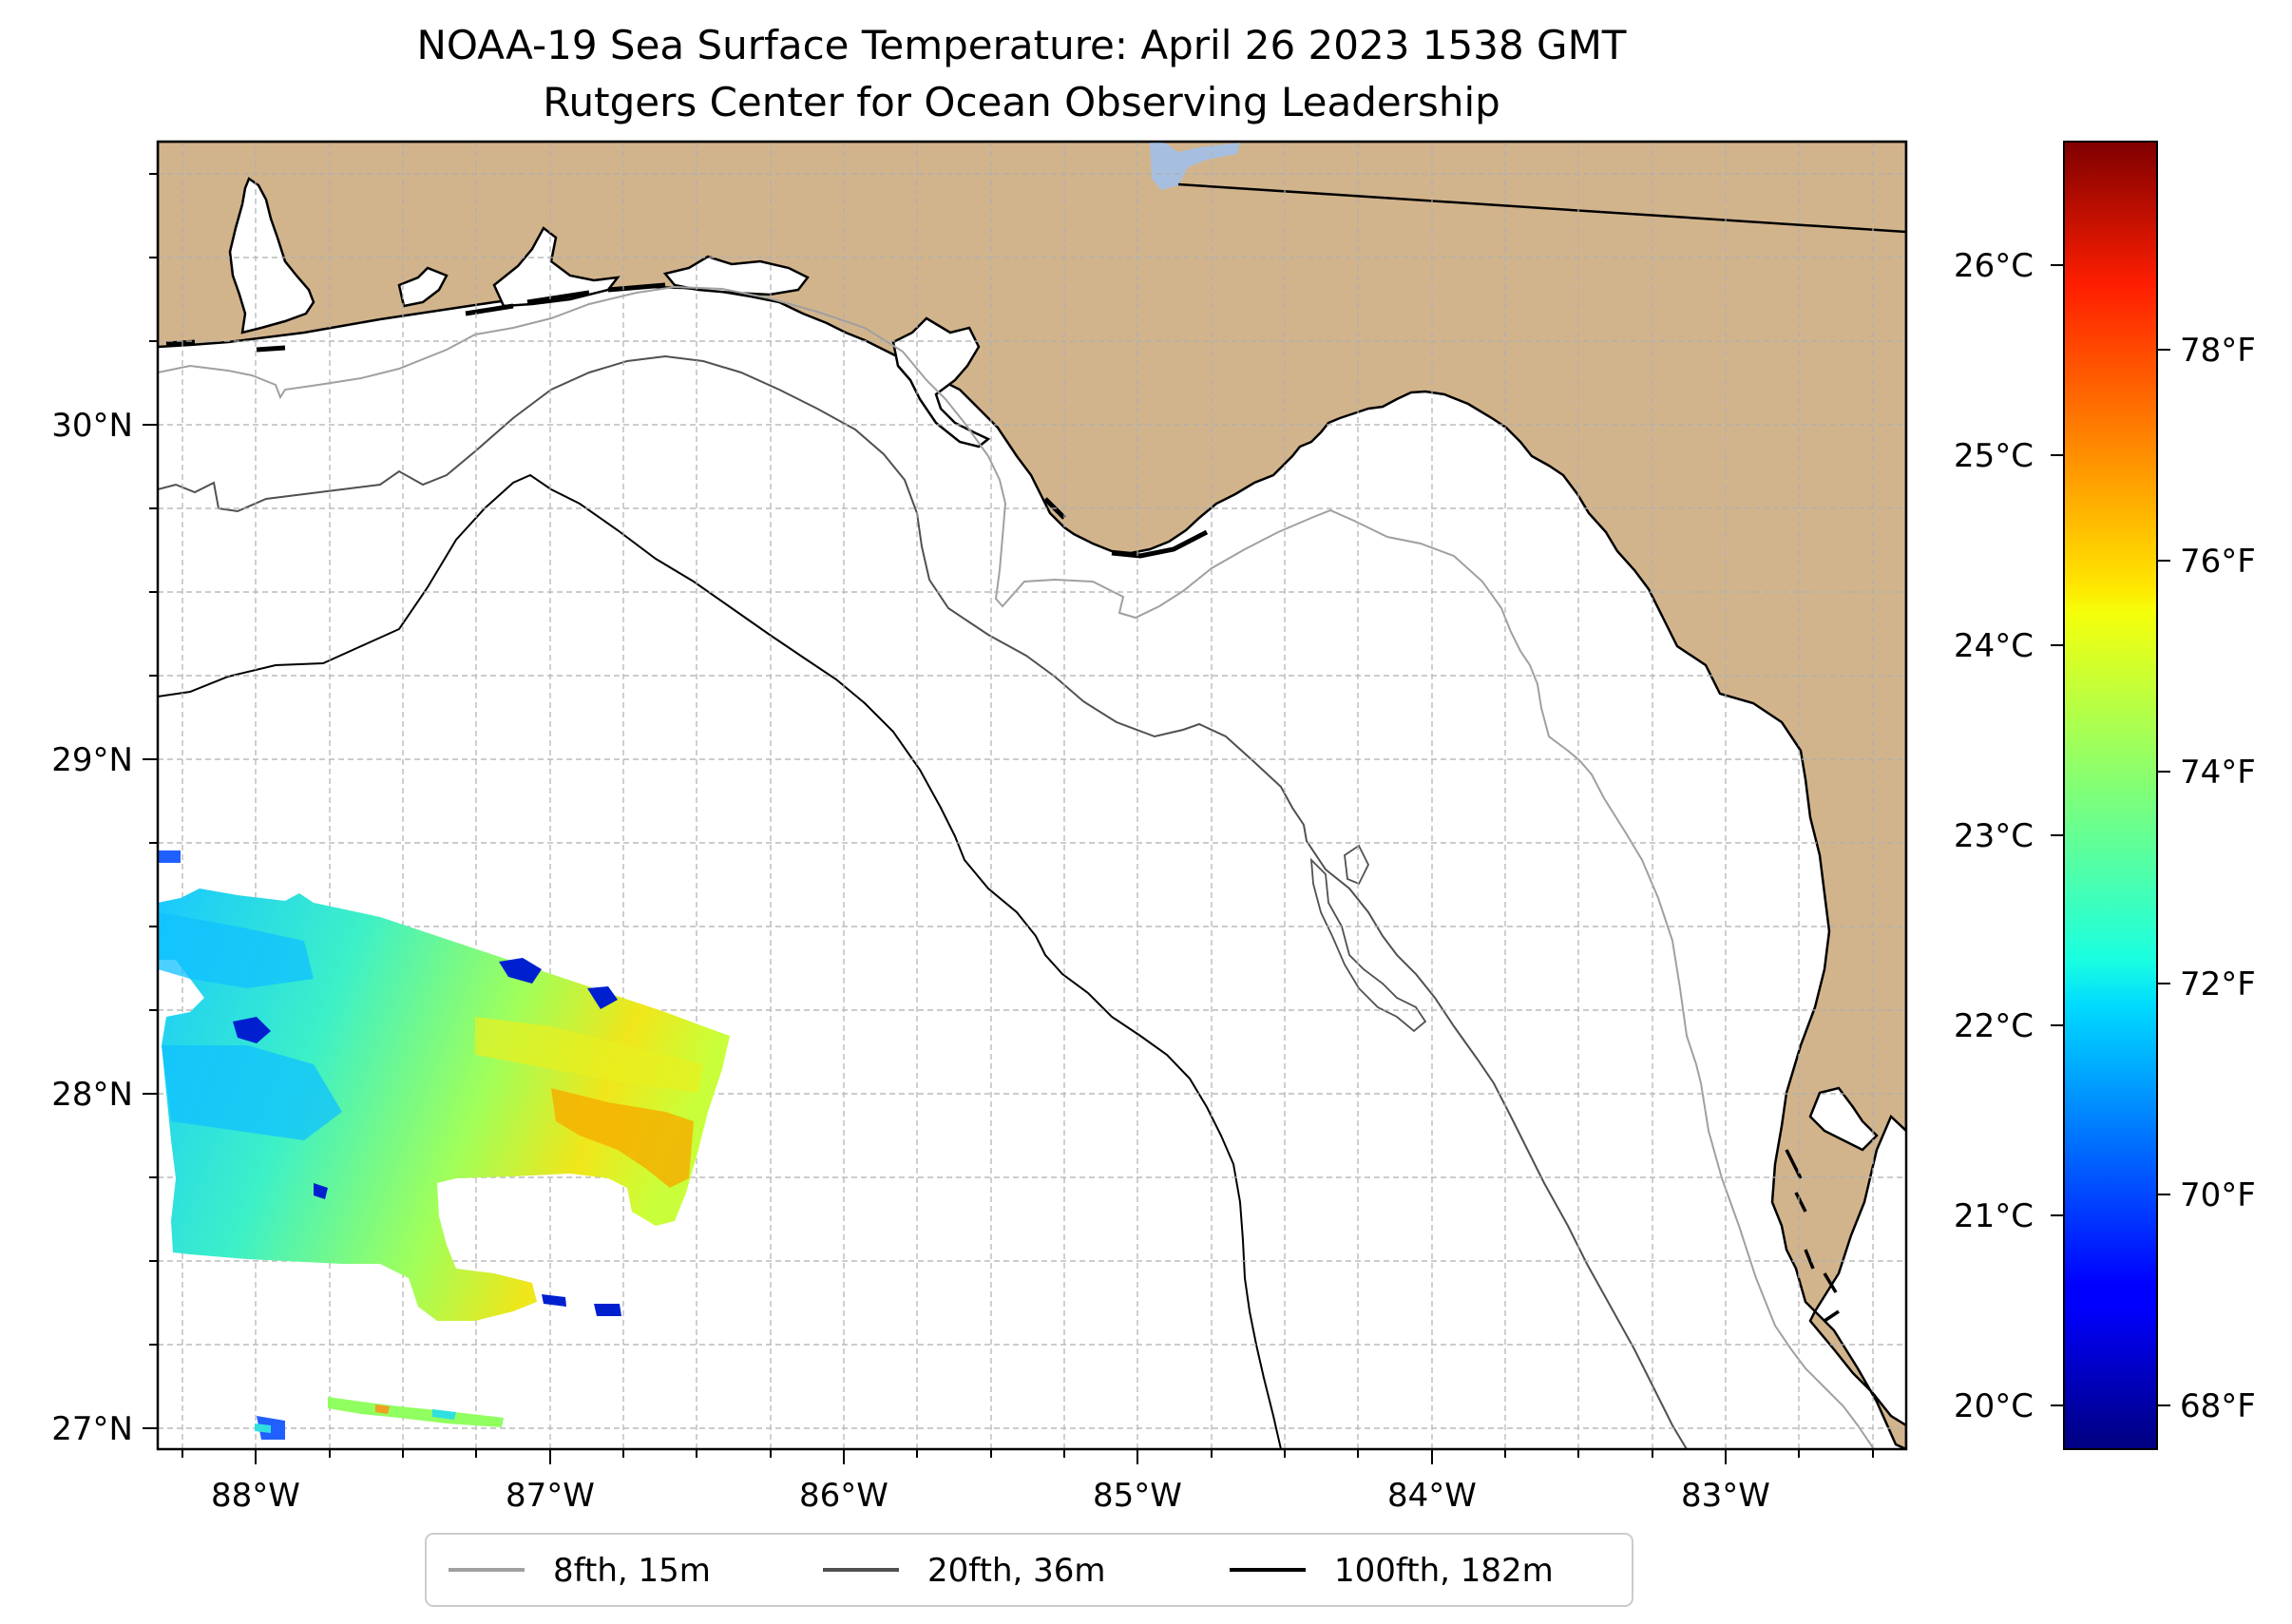 The image size is (2292, 1624). Describe the element at coordinates (2057, 835) in the screenshot. I see `colorbar-celsius-ticks` at that location.